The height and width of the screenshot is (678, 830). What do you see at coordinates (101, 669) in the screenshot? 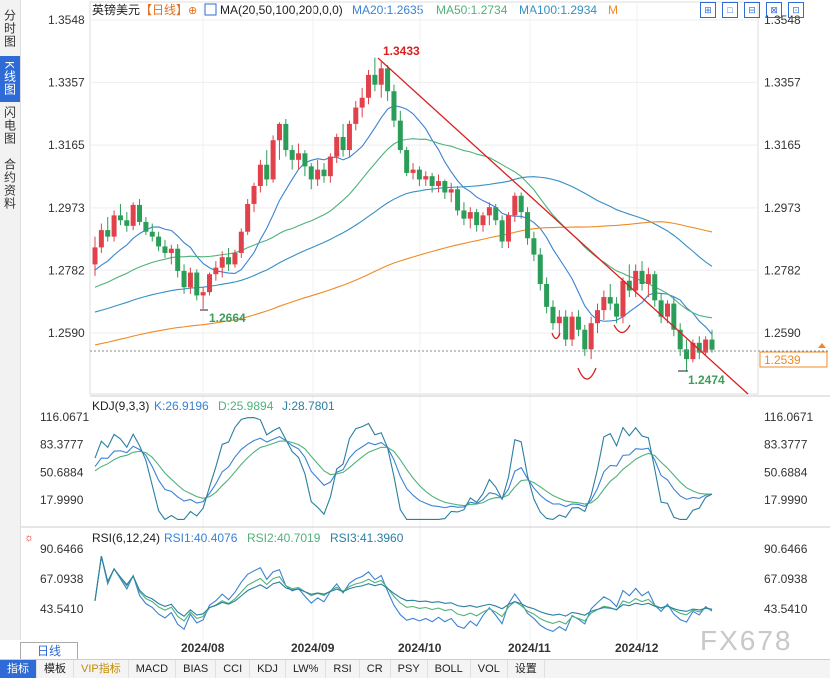
I see `bottom-tab-2: VIP指标` at bounding box center [101, 669].